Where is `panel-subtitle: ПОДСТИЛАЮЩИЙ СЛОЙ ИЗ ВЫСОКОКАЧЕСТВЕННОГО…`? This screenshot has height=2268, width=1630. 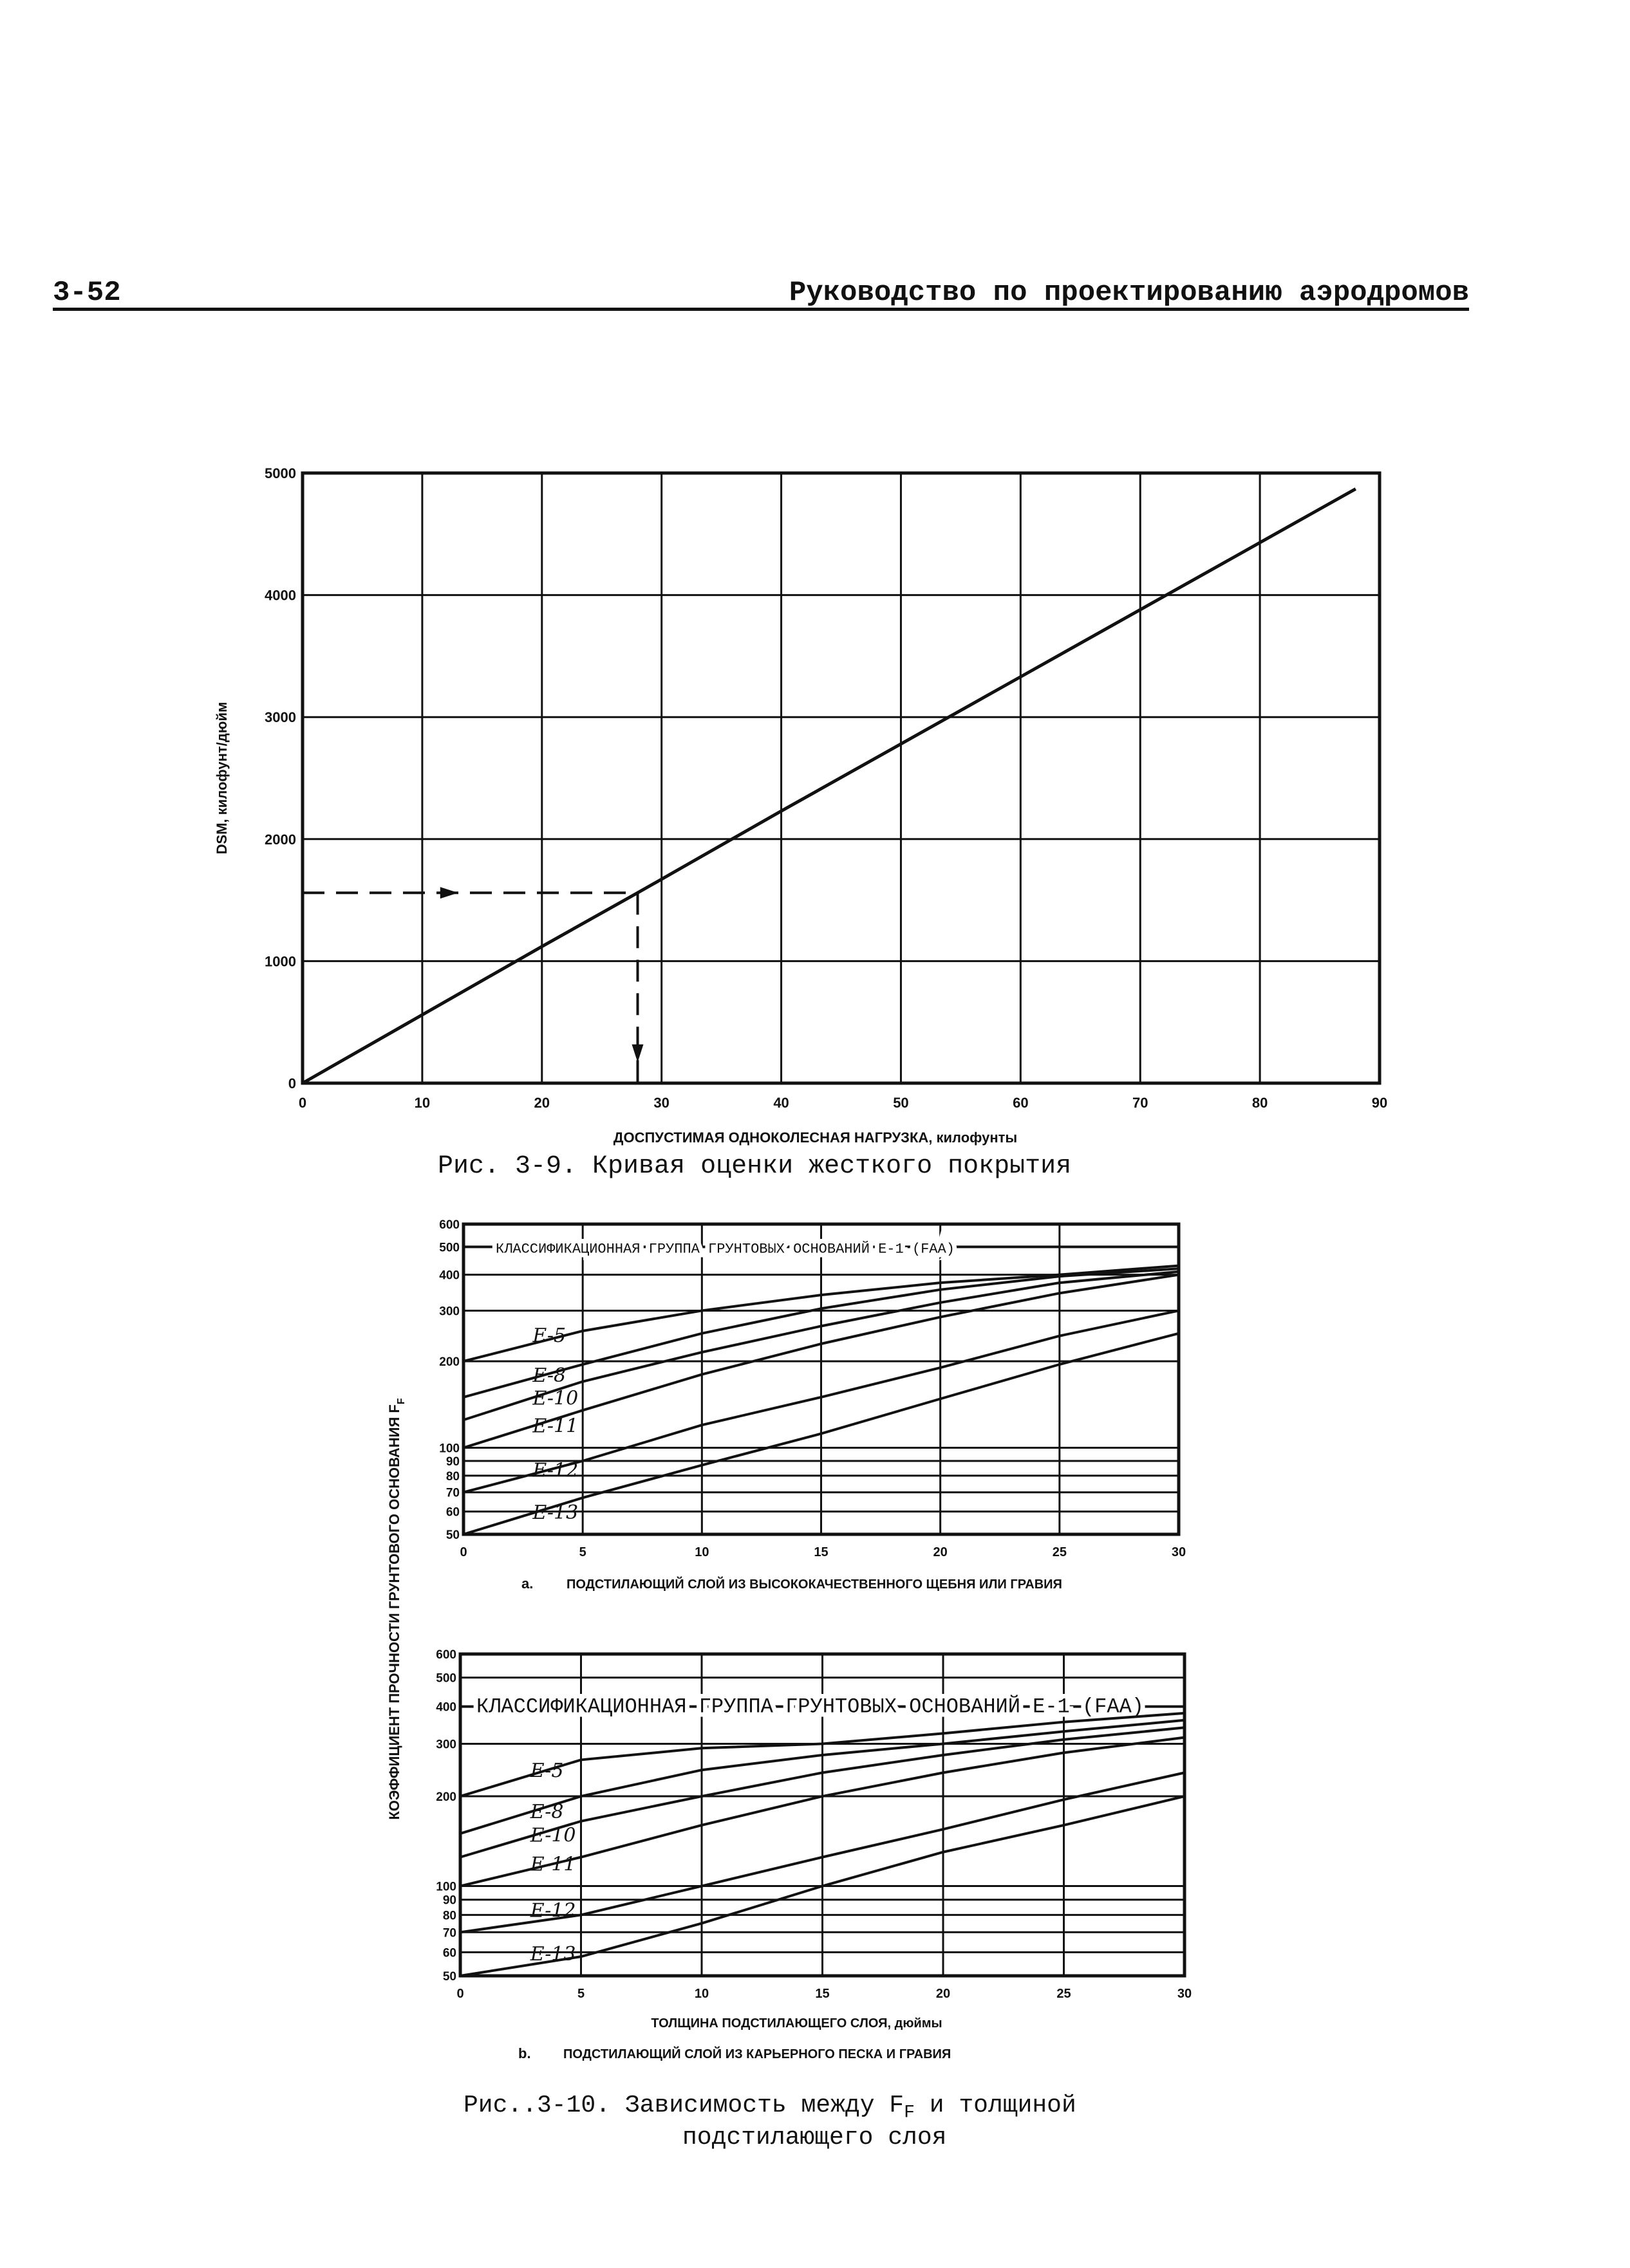
panel-subtitle: ПОДСТИЛАЮЩИЙ СЛОЙ ИЗ ВЫСОКОКАЧЕСТВЕННОГО… is located at coordinates (814, 1584).